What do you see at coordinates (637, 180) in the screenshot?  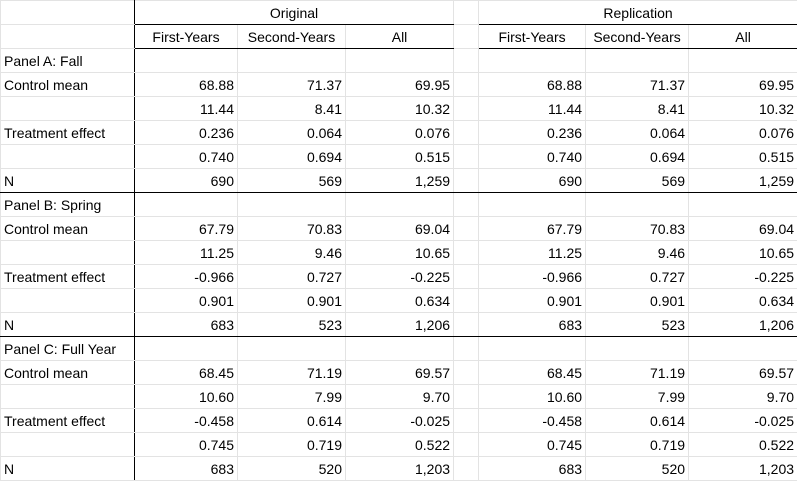 I see `replication-value-cell: 569` at bounding box center [637, 180].